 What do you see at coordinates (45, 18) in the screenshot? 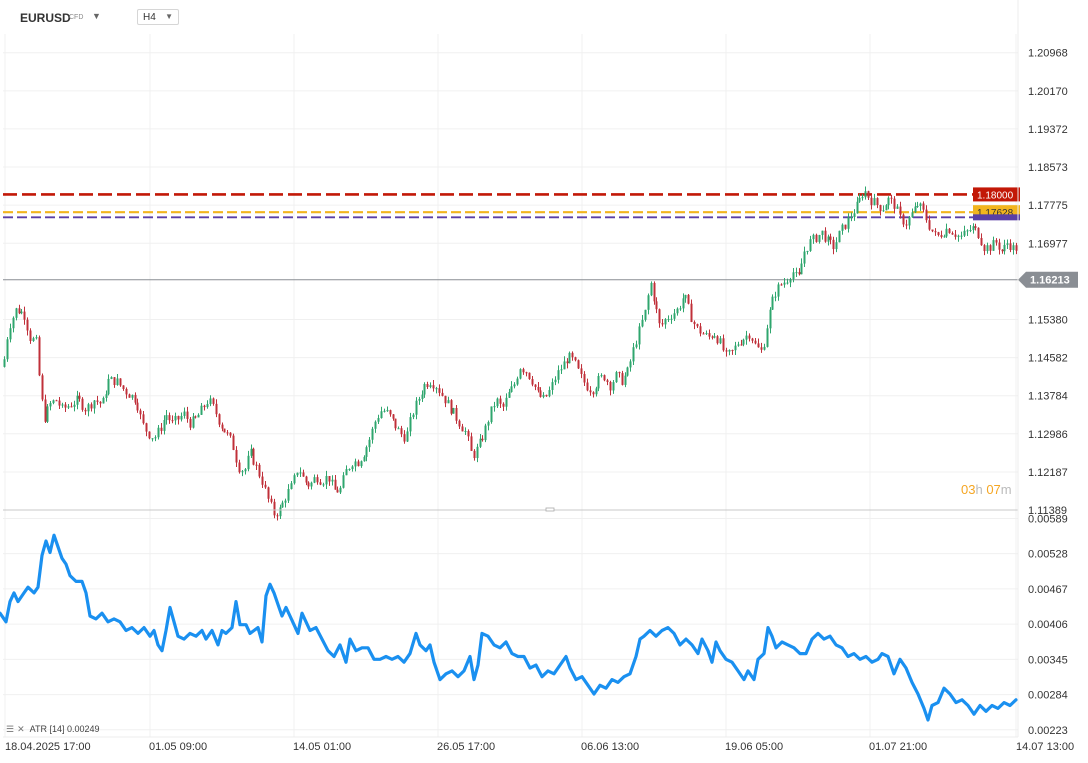
I see `symbol-name: EURUSD` at bounding box center [45, 18].